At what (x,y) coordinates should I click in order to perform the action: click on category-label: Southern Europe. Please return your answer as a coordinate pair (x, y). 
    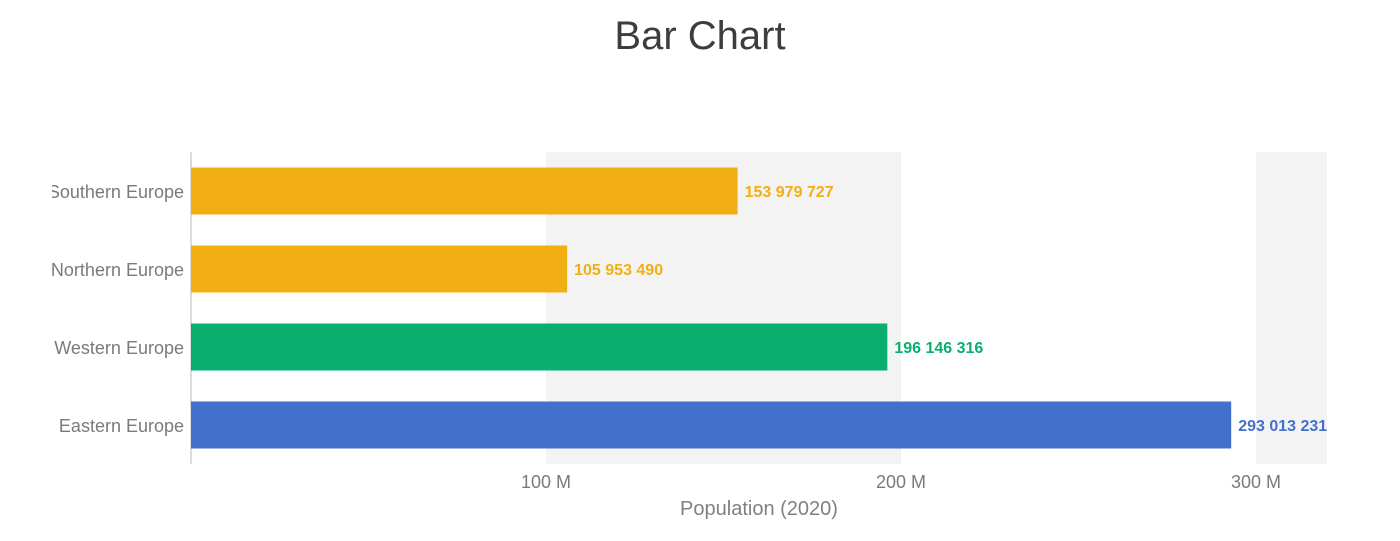
    Looking at the image, I should click on (116, 192).